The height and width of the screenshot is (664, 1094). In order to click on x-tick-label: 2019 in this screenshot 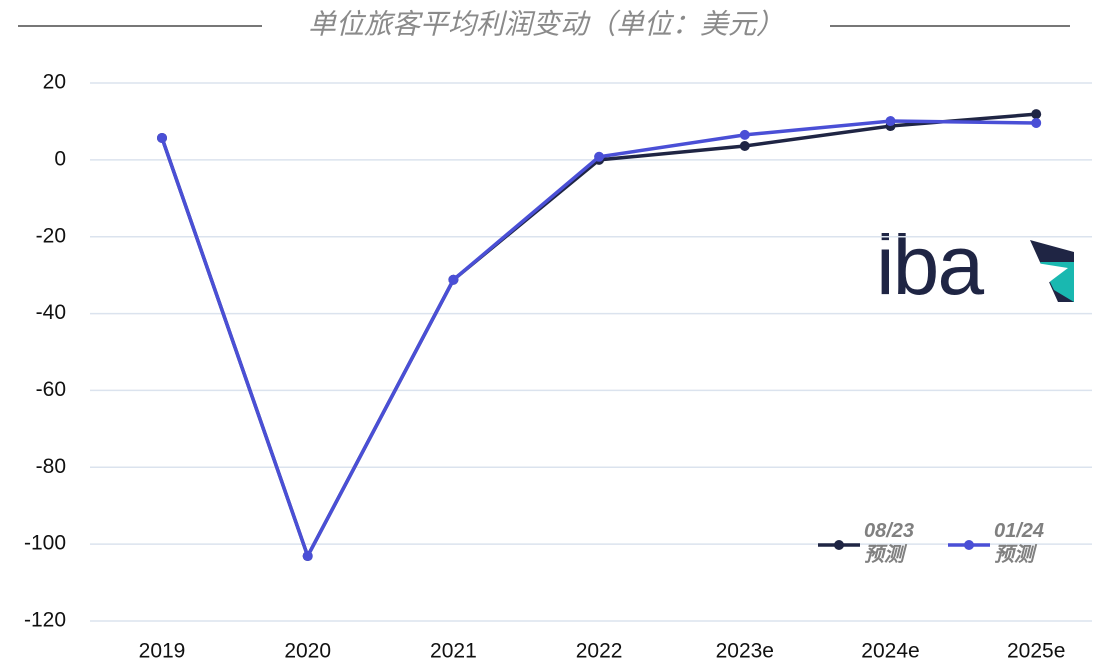, I will do `click(162, 651)`.